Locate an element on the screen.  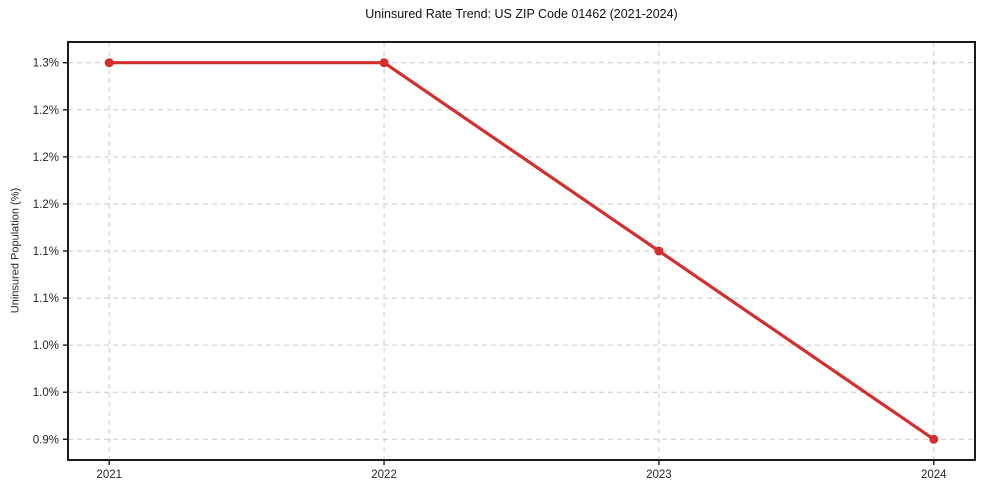
x-tick-label: 2023 is located at coordinates (659, 475).